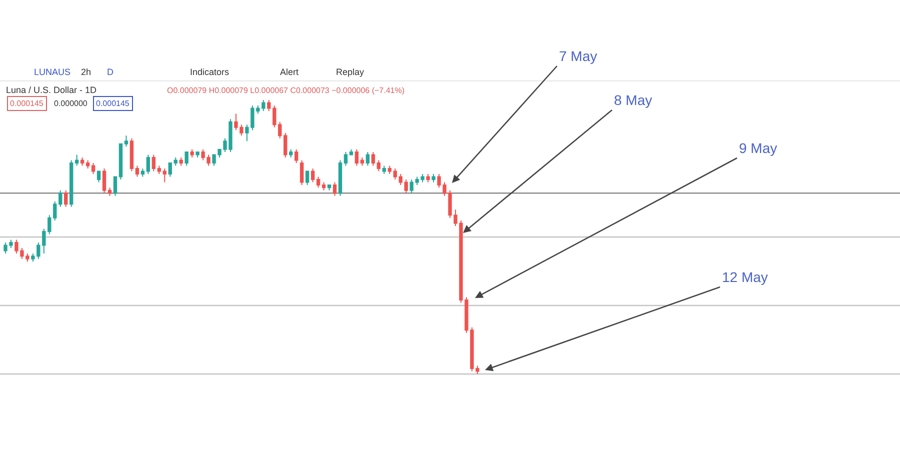 This screenshot has width=900, height=473. Describe the element at coordinates (71, 103) in the screenshot. I see `annotation: 0.000000` at that location.